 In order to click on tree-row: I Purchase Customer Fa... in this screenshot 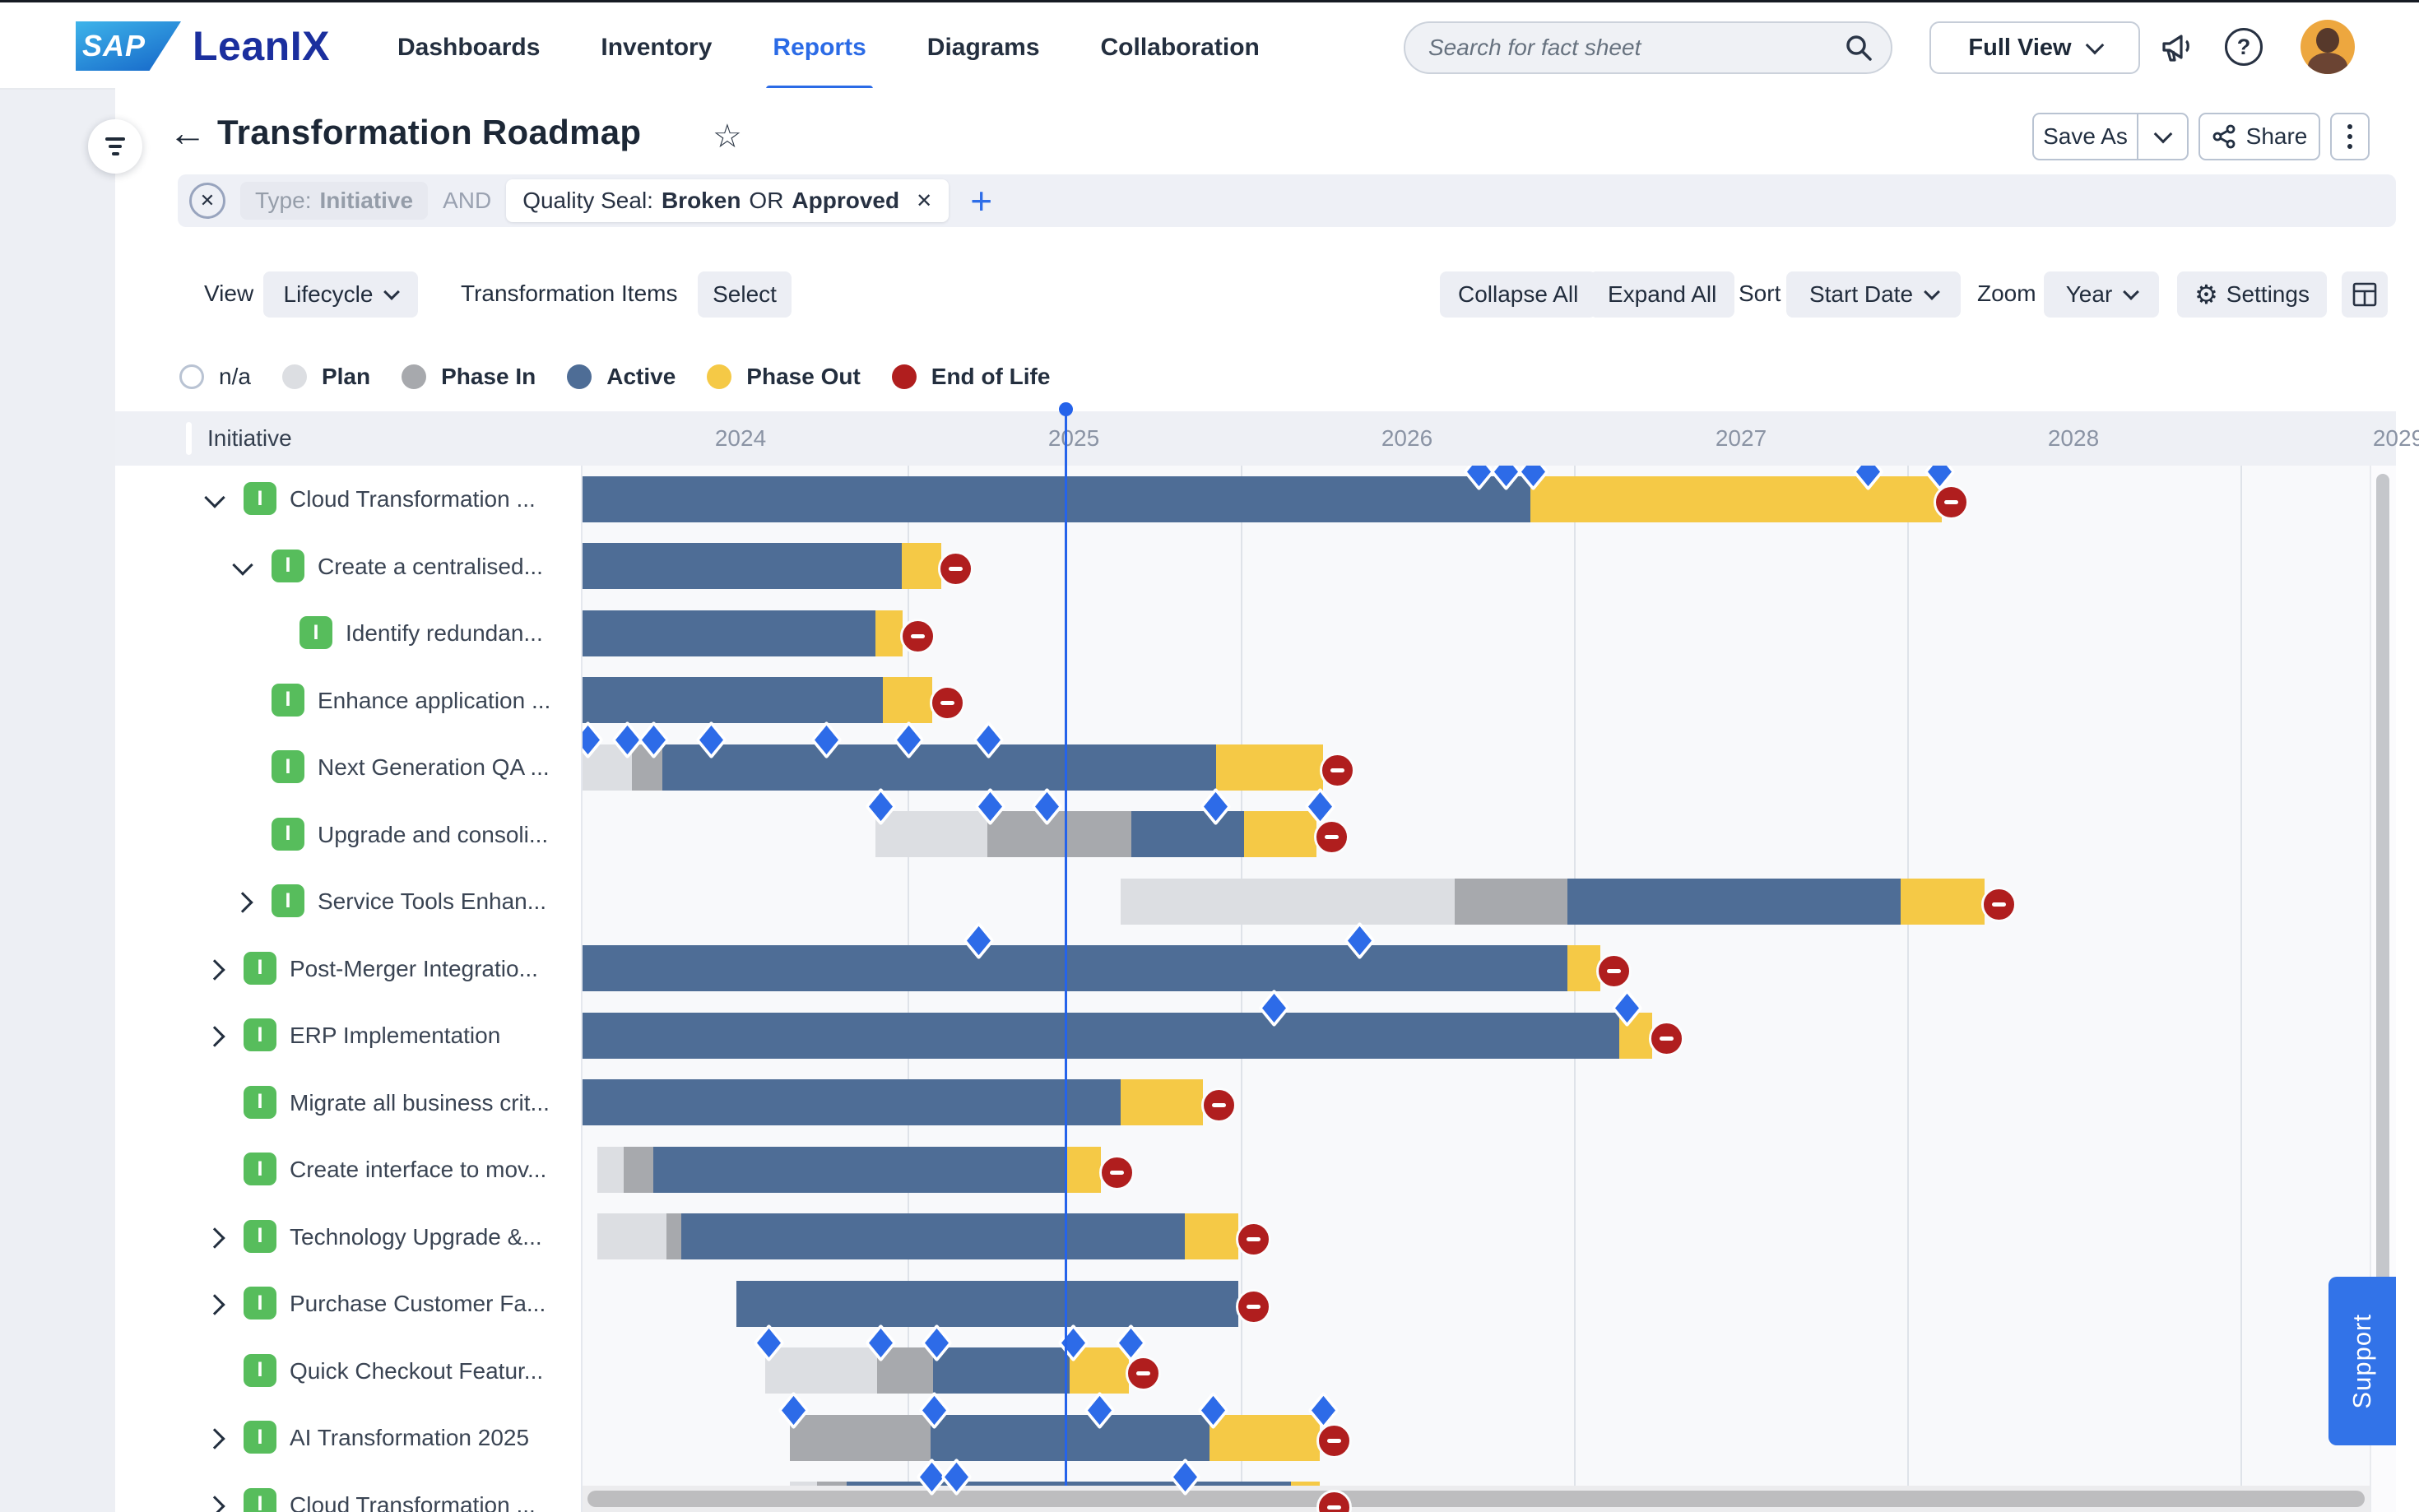, I will do `click(348, 1303)`.